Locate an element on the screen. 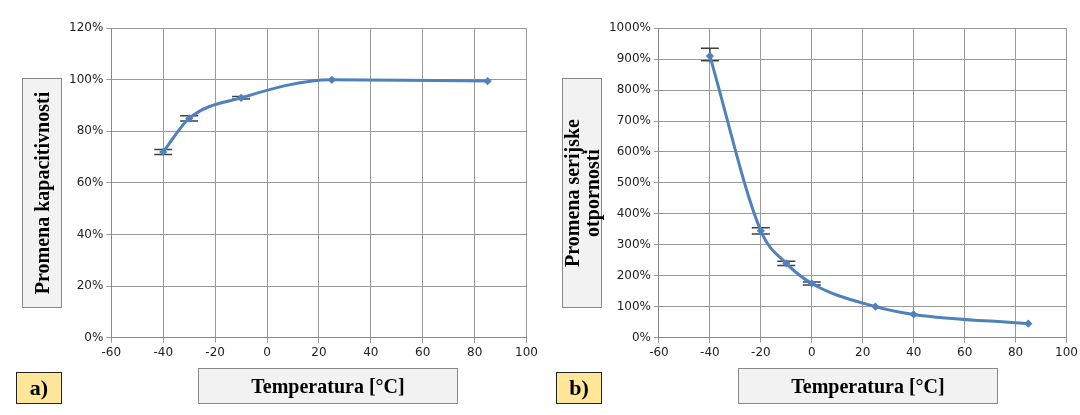  y-tick-label: 700% is located at coordinates (633, 120).